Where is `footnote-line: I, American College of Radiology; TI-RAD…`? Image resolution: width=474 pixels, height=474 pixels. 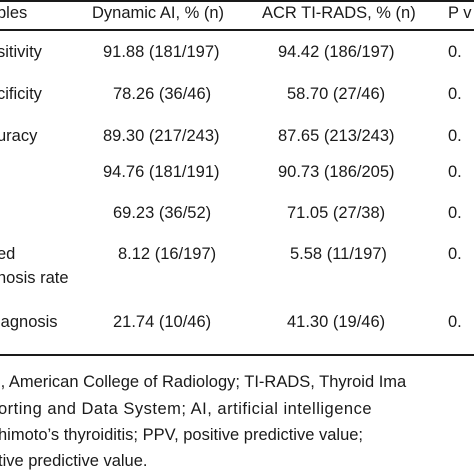
footnote-line: I, American College of Radiology; TI-RAD… is located at coordinates (203, 382).